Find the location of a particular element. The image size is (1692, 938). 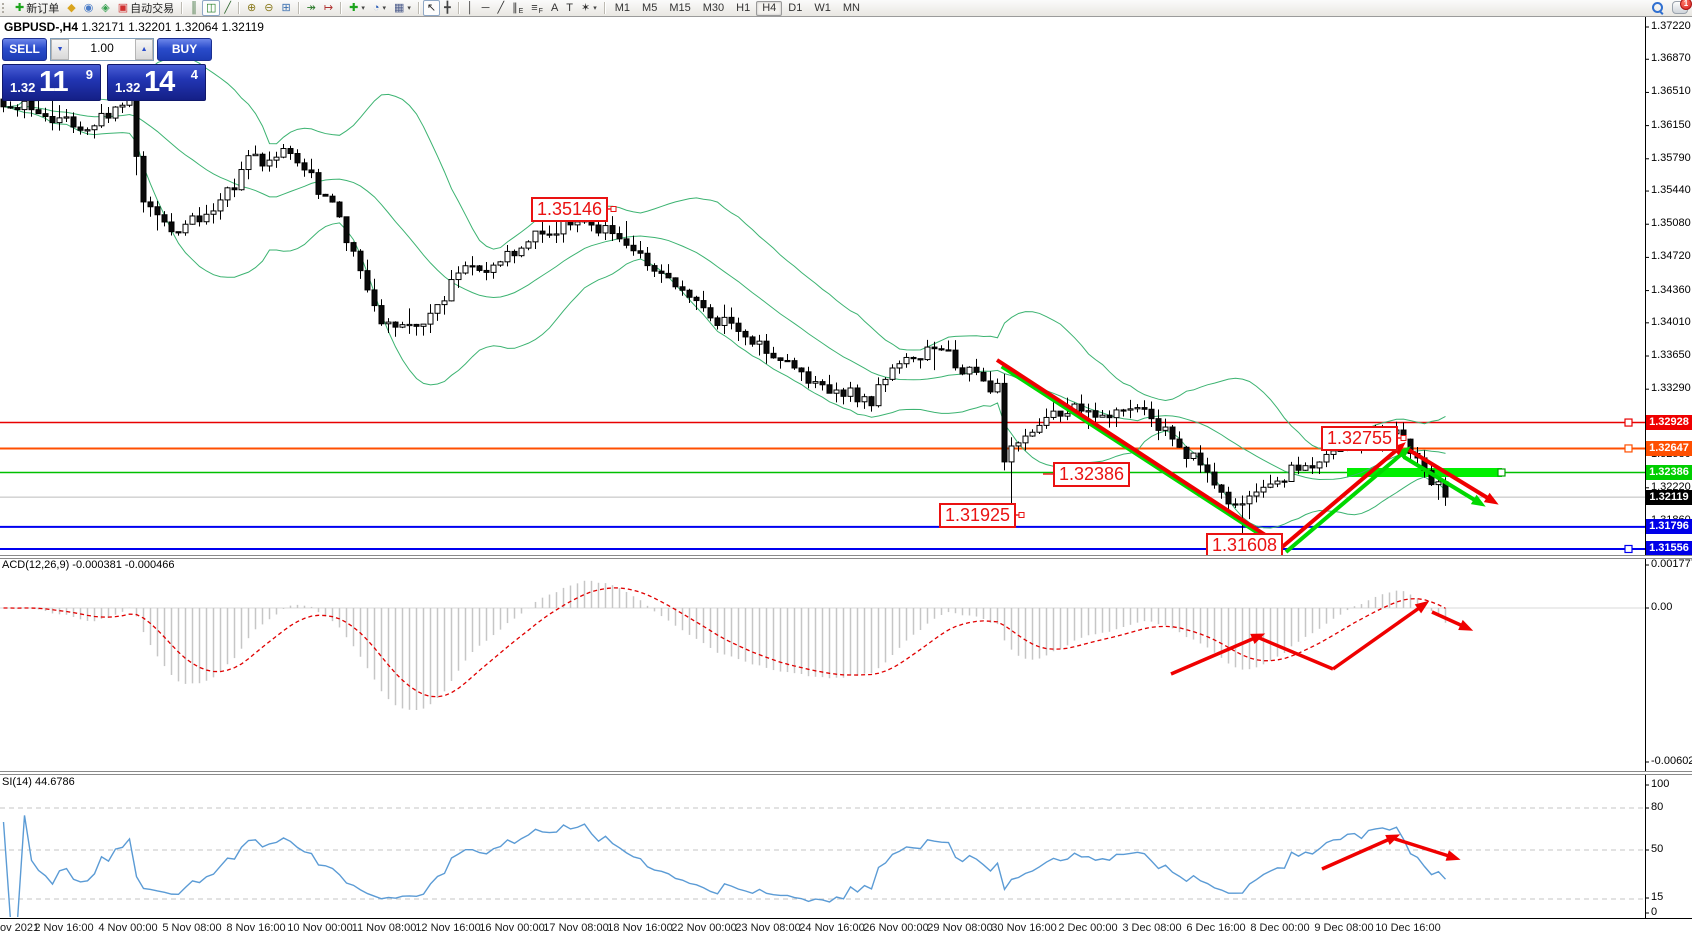

market-watch-icon: ◆ is located at coordinates (71, 8).